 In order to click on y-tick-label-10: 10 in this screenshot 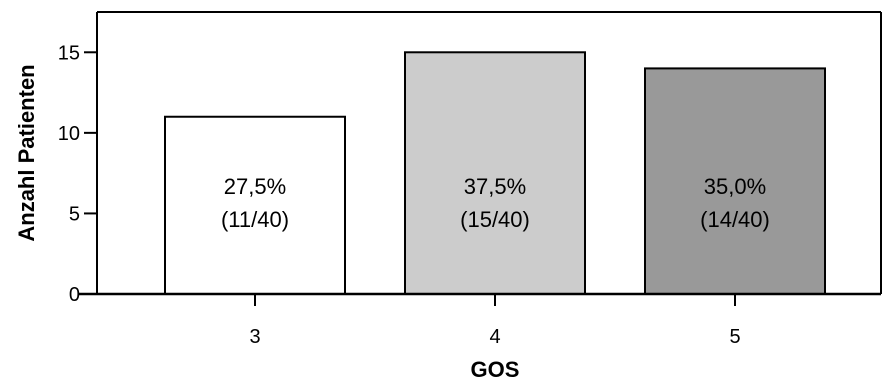, I will do `click(69, 134)`.